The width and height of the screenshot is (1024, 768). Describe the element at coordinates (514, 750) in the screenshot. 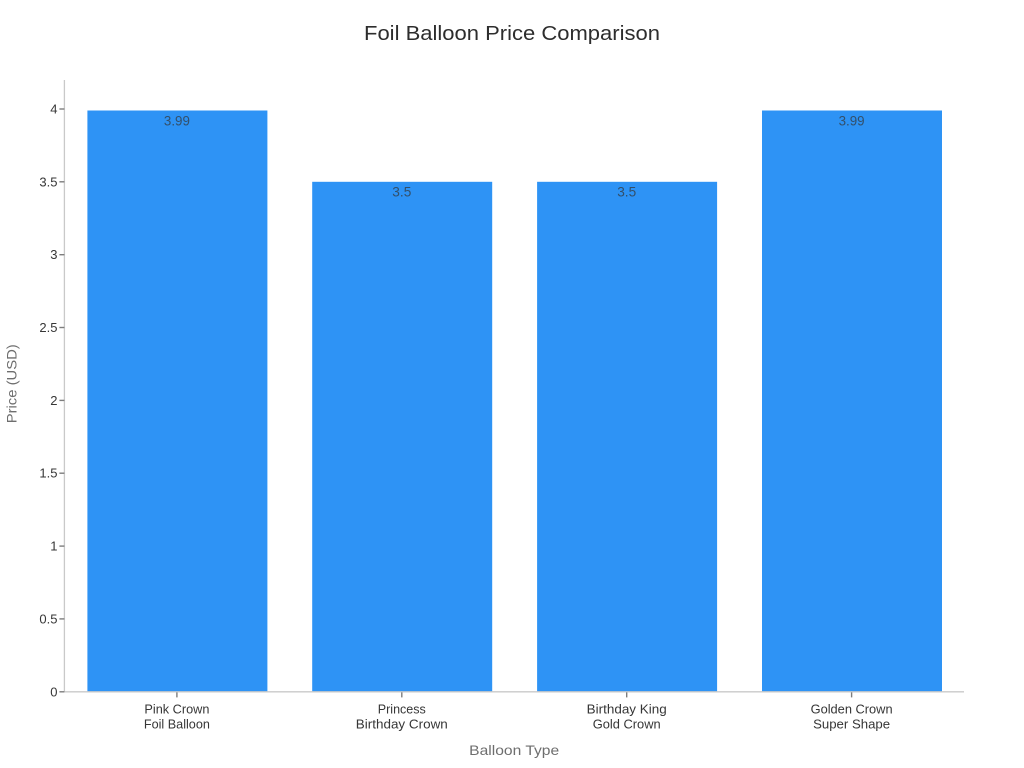

I see `svg-text: Balloon Type` at that location.